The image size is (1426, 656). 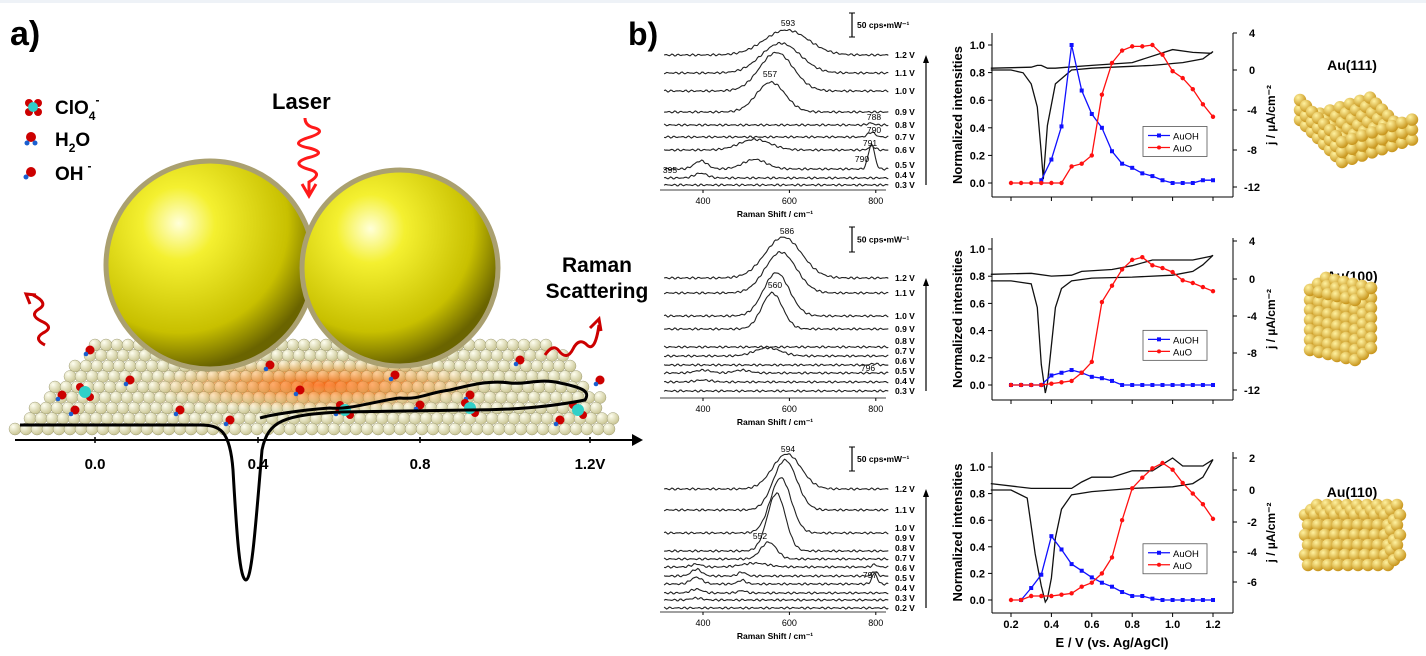 I want to click on water-molecule, so click(x=270, y=365).